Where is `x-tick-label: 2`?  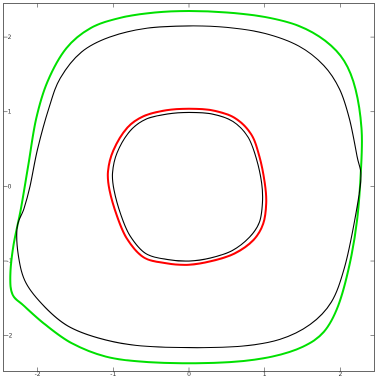
x-tick-label: 2 is located at coordinates (341, 374).